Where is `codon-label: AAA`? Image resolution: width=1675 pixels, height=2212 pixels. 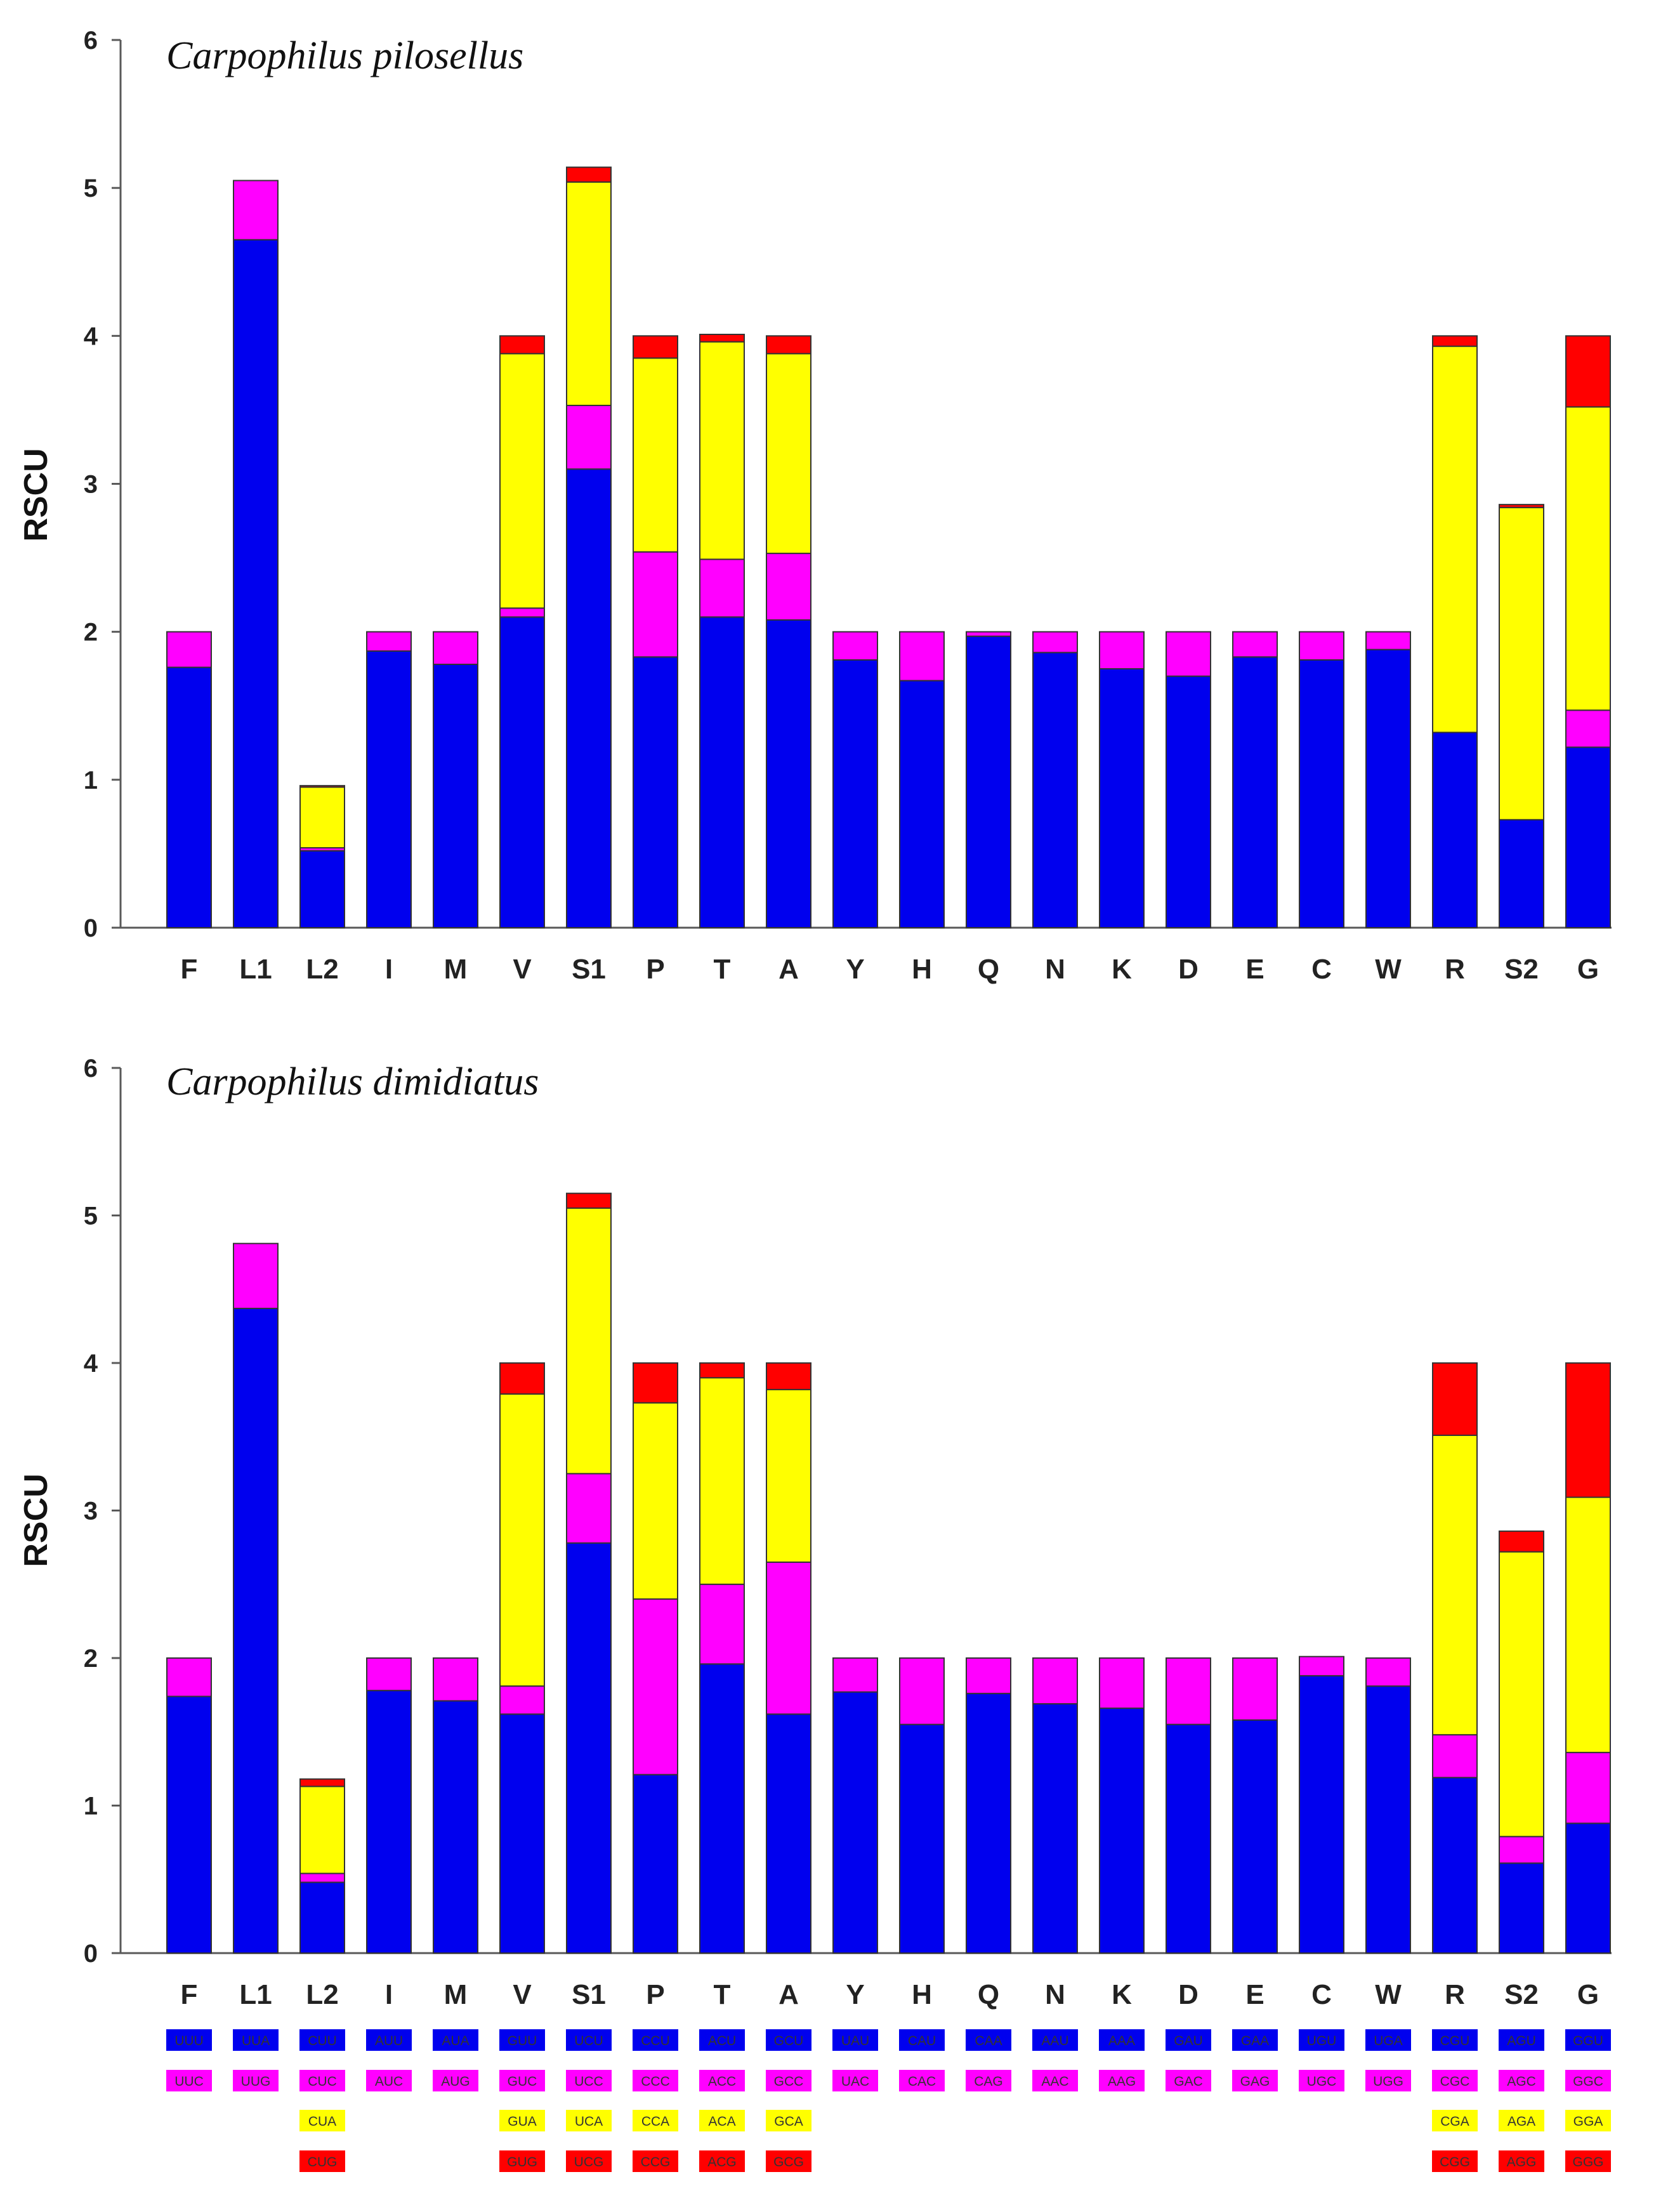
codon-label: AAA is located at coordinates (1121, 2041).